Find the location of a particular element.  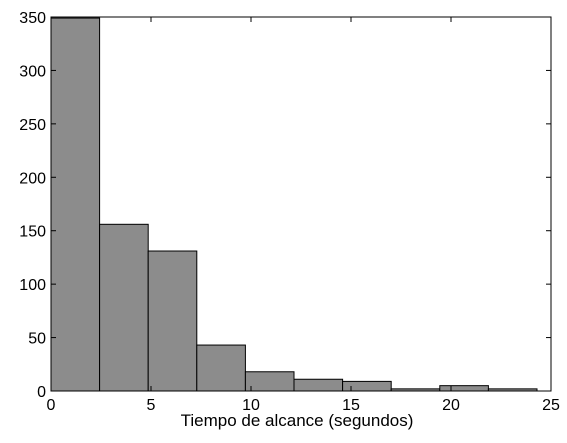

x-tick-label-2: 10 is located at coordinates (251, 405).